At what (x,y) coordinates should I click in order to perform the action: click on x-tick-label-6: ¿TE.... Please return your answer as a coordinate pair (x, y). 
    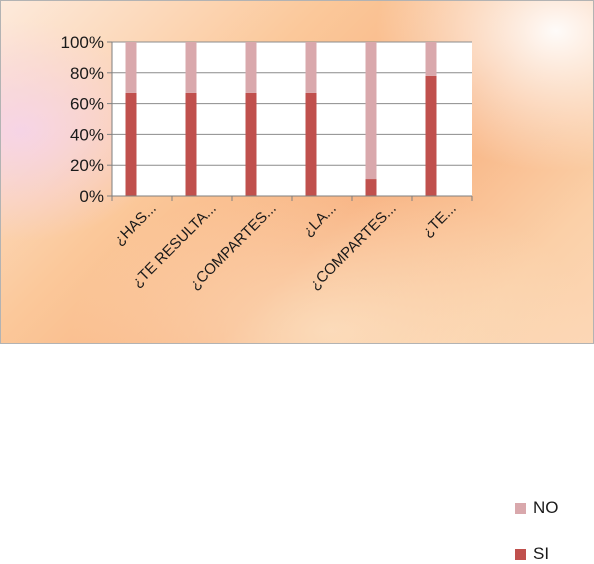
    Looking at the image, I should click on (439, 220).